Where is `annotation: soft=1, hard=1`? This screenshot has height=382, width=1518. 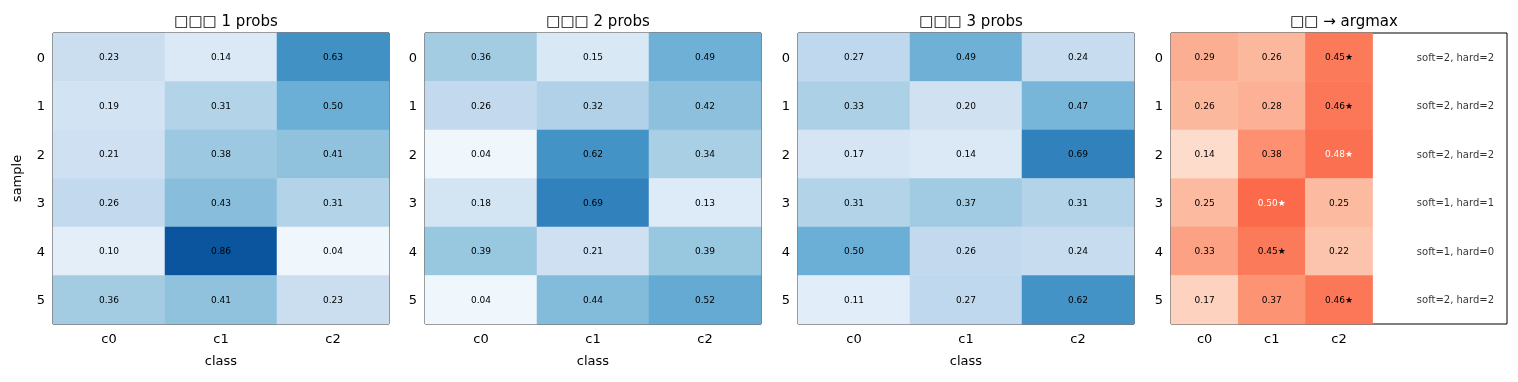
annotation: soft=1, hard=1 is located at coordinates (1455, 203).